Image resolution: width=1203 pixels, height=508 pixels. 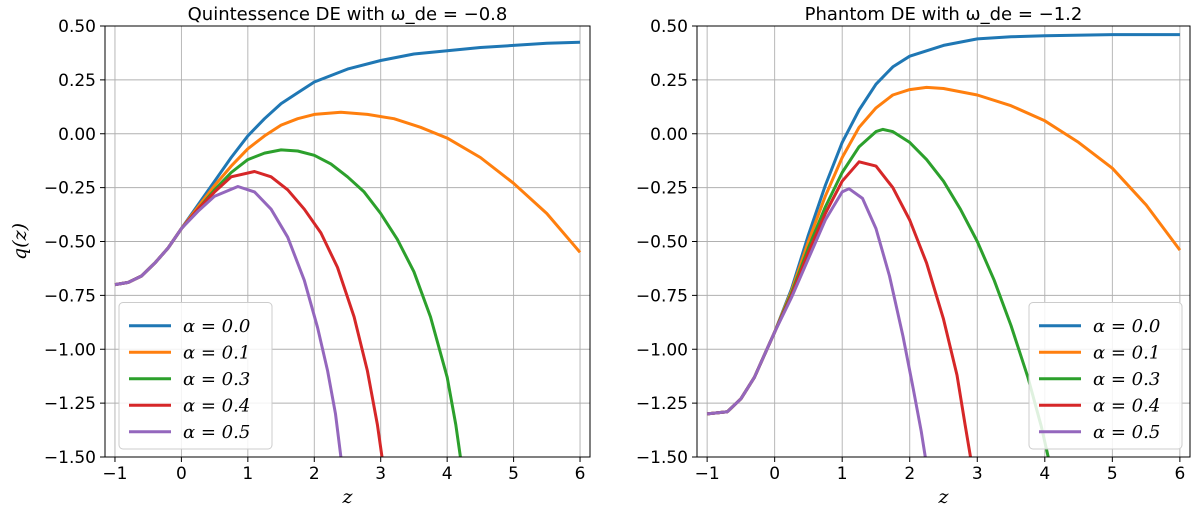 What do you see at coordinates (944, 14) in the screenshot?
I see `chart-title: Phantom DE with ω_de = −1.2` at bounding box center [944, 14].